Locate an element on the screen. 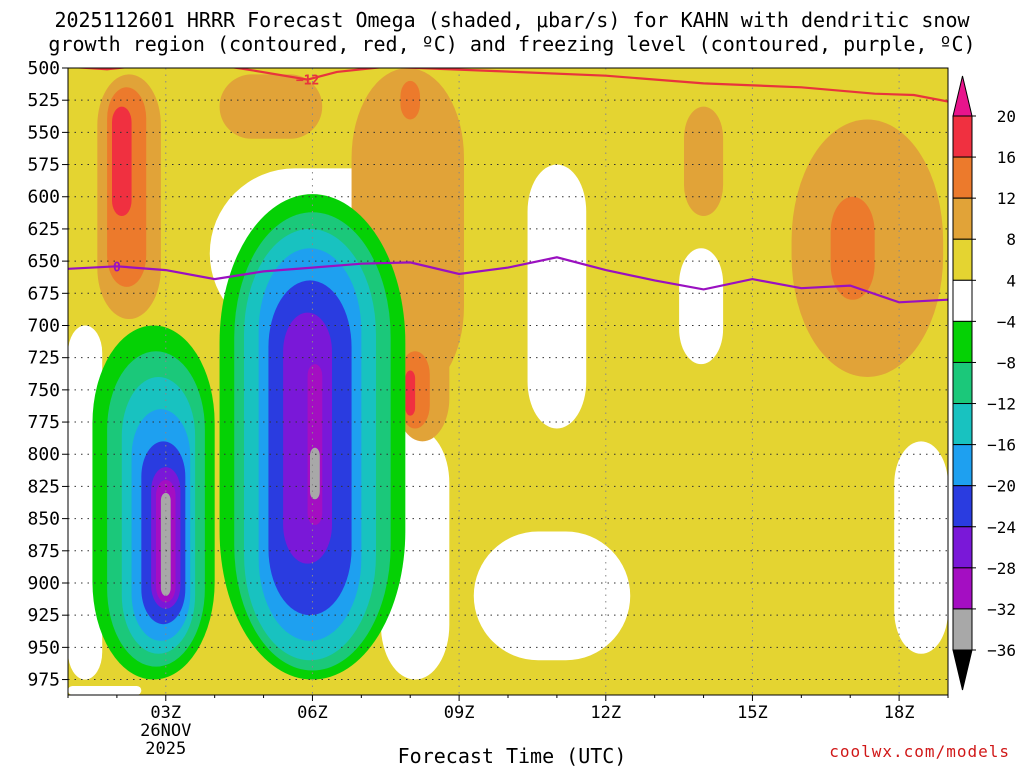 The height and width of the screenshot is (768, 1024). colorbar-bin--12to-8 is located at coordinates (962, 383).